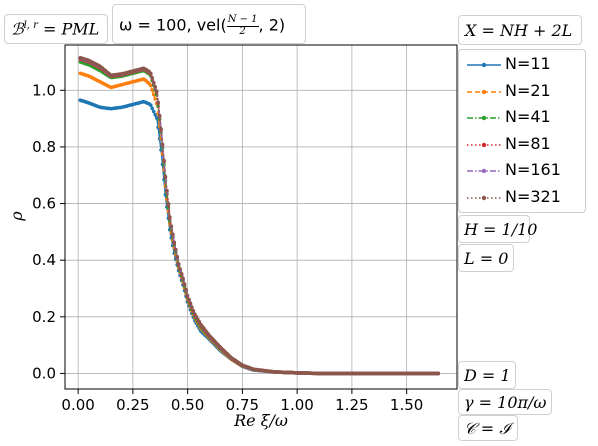 Image resolution: width=598 pixels, height=446 pixels. I want to click on d-definition-box: D = 1, so click(487, 375).